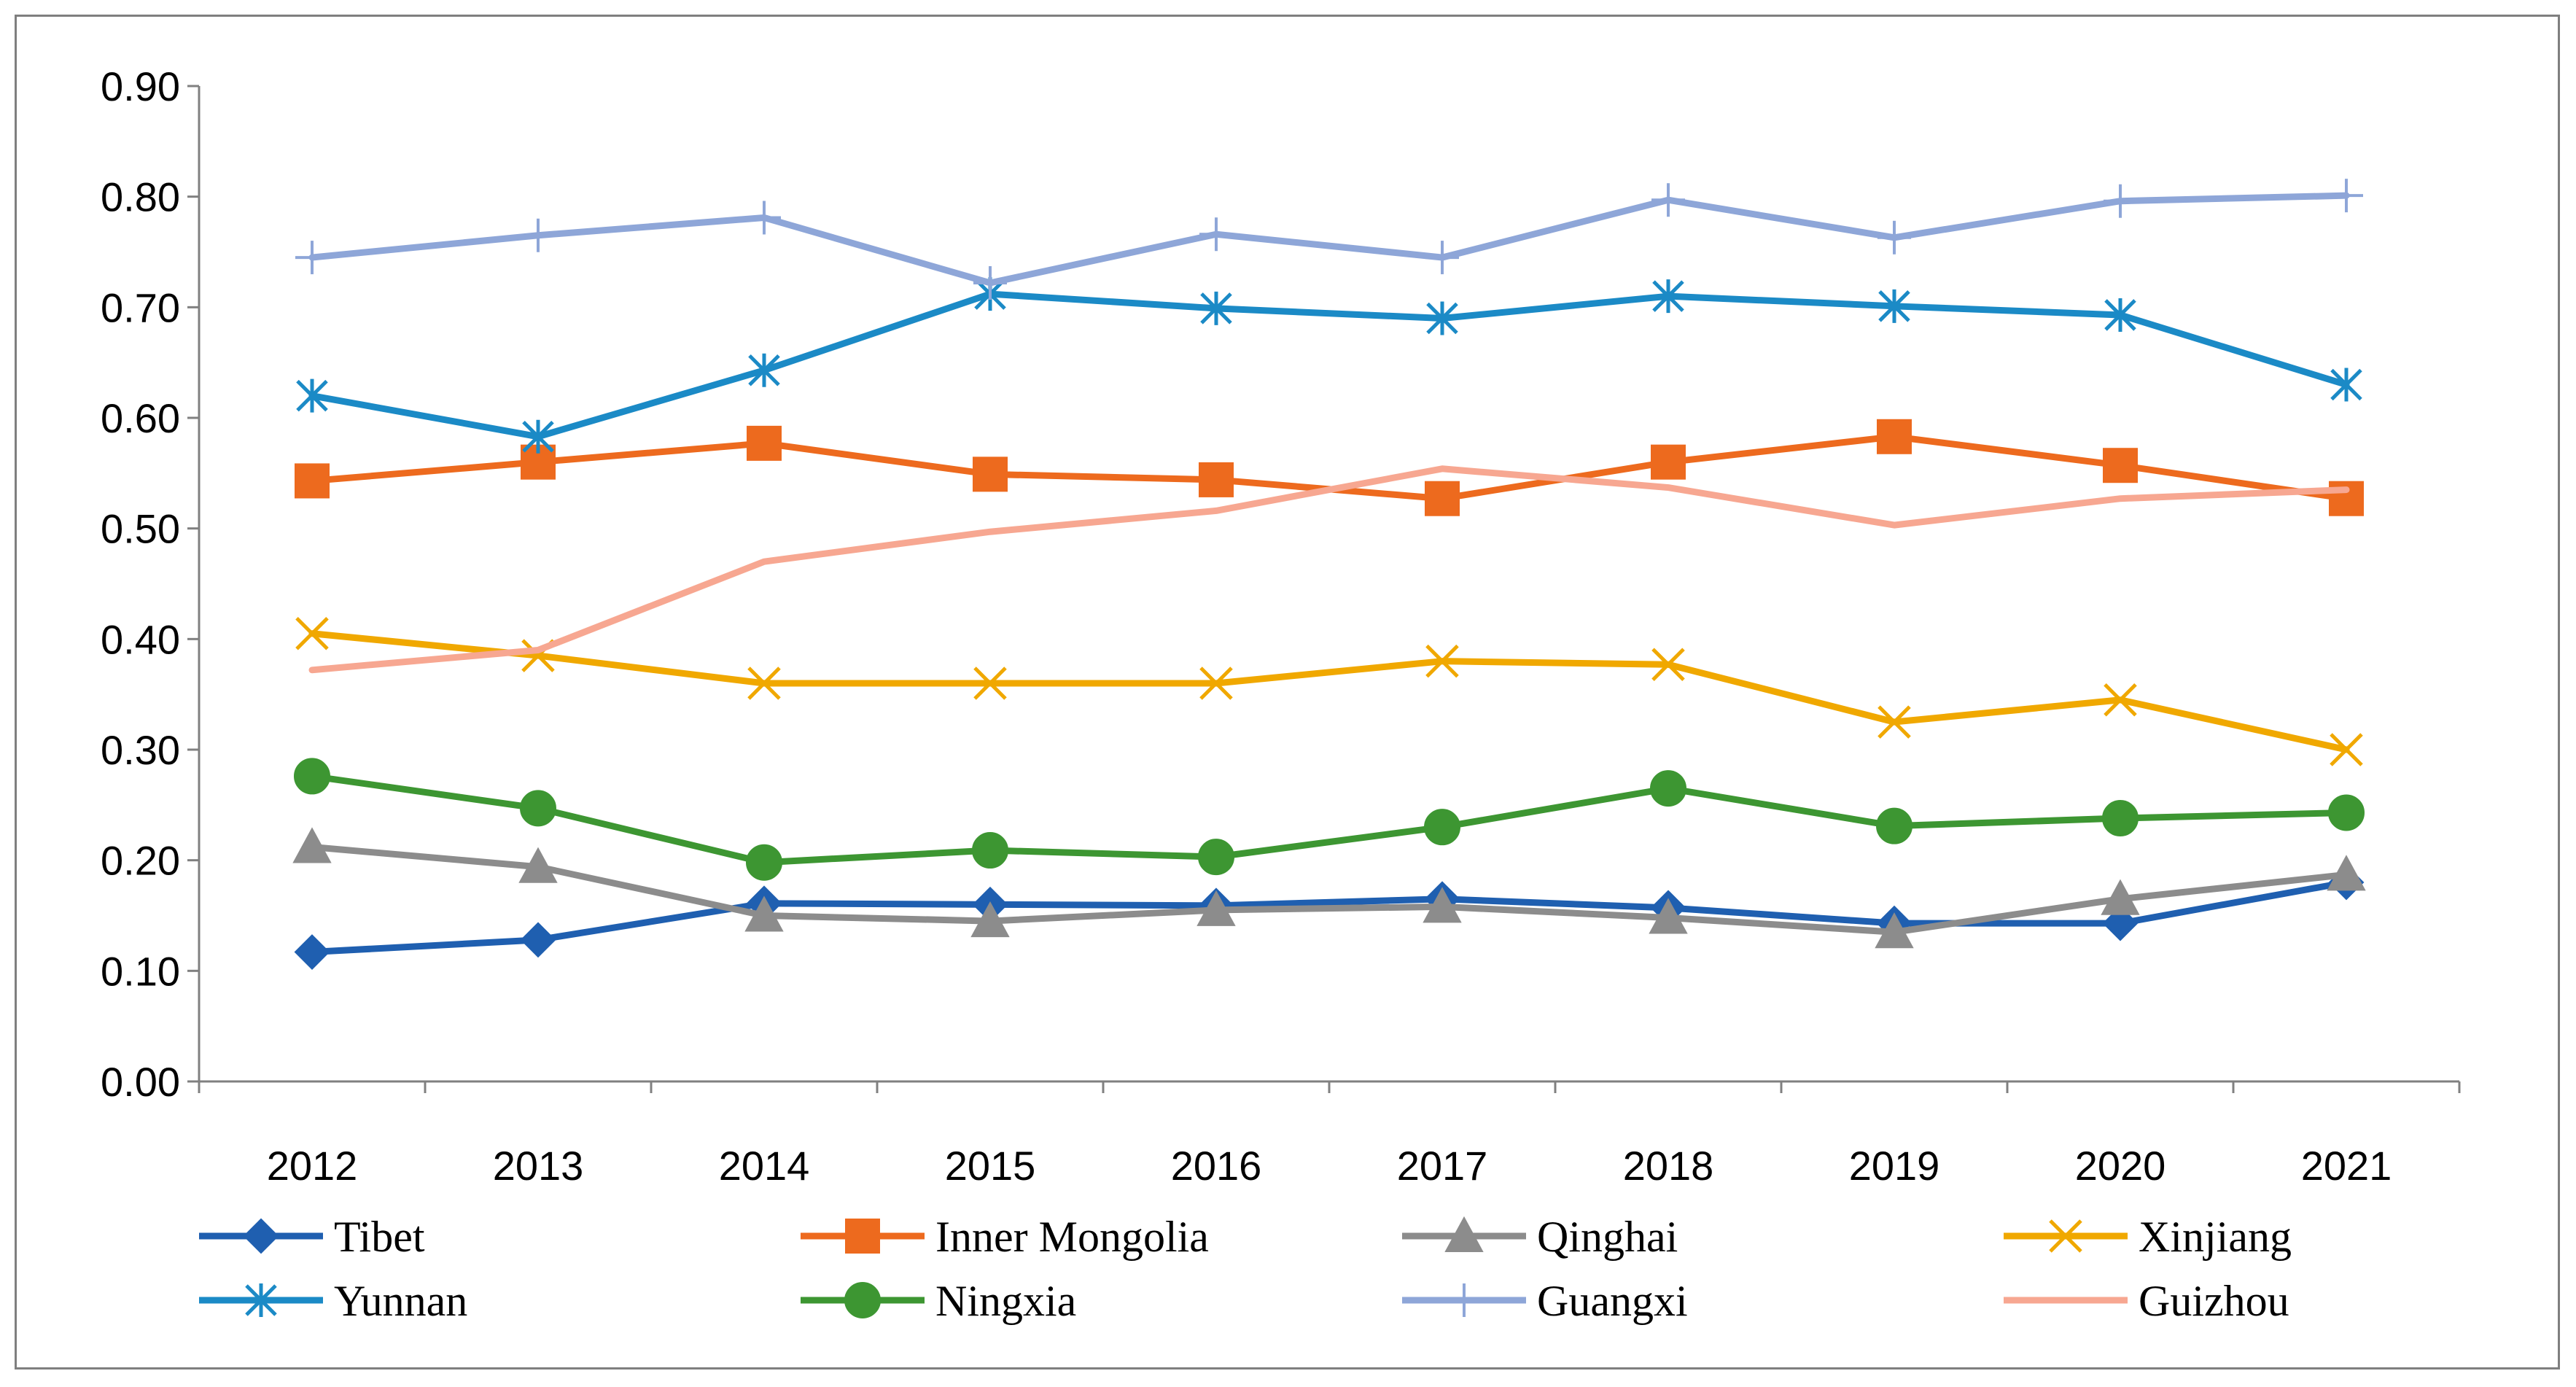  Describe the element at coordinates (1329, 1166) in the screenshot. I see `x-axis-tick-labels: 2012 2013 2014 2015 2016 2017 2018 2019 2020 2021` at that location.